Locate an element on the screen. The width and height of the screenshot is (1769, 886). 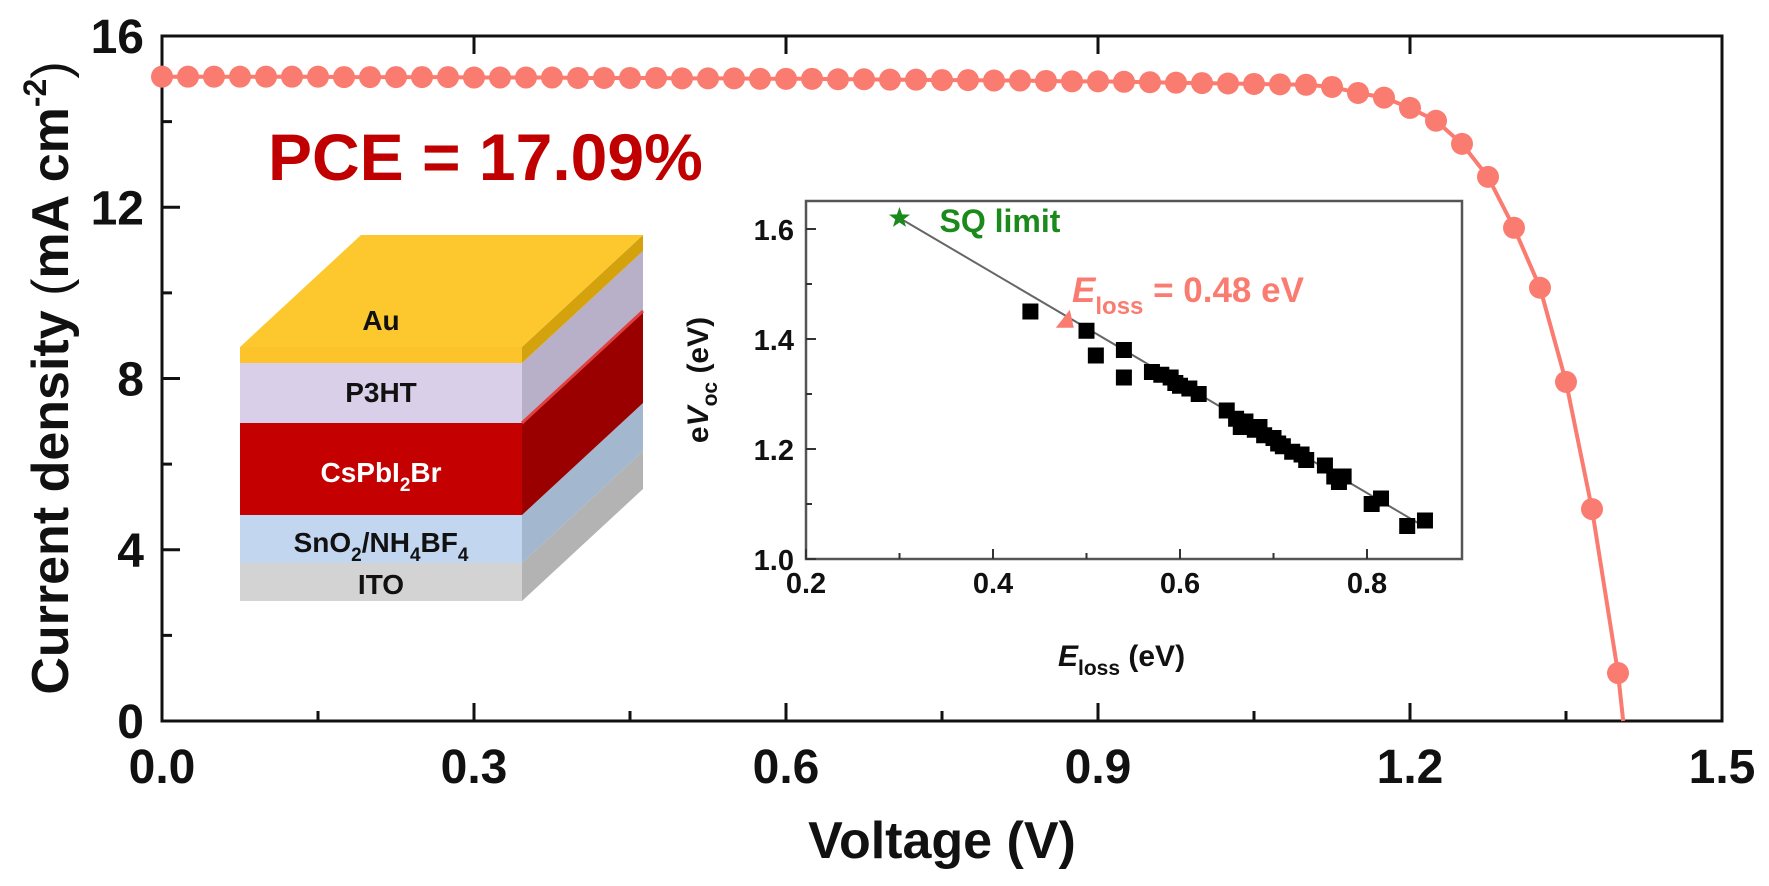
layer-side-SnO2/NH4BF4 is located at coordinates (582, 483).